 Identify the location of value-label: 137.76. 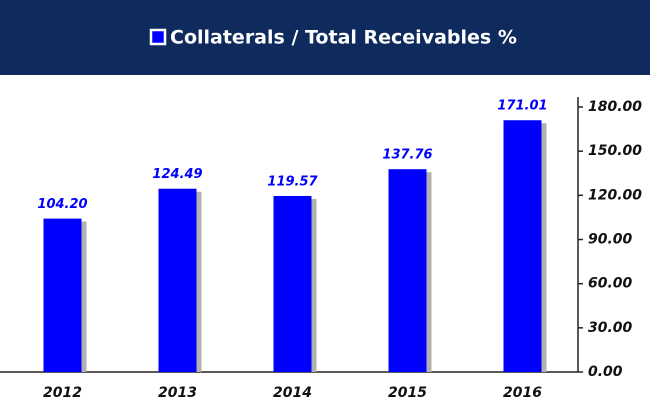
(407, 155).